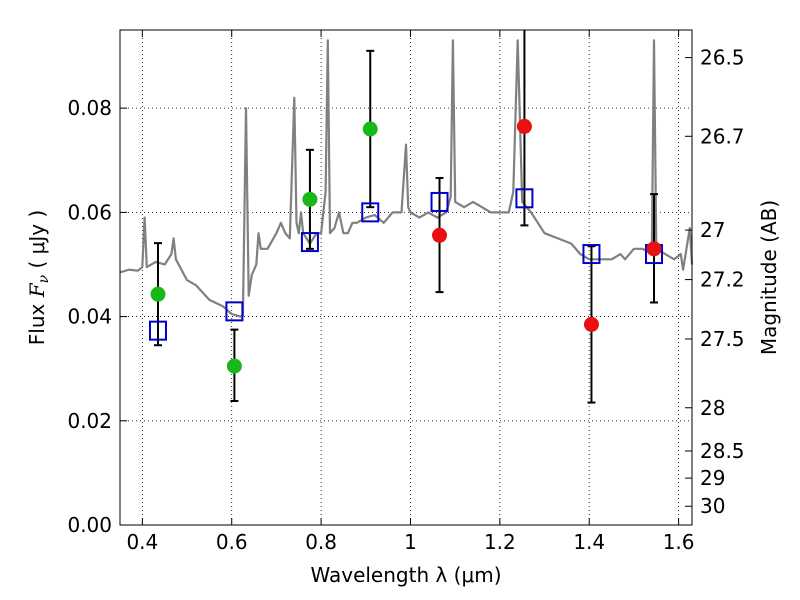 This screenshot has width=800, height=600. I want to click on y-axis-label: Flux Fν ( μJy ), so click(38, 277).